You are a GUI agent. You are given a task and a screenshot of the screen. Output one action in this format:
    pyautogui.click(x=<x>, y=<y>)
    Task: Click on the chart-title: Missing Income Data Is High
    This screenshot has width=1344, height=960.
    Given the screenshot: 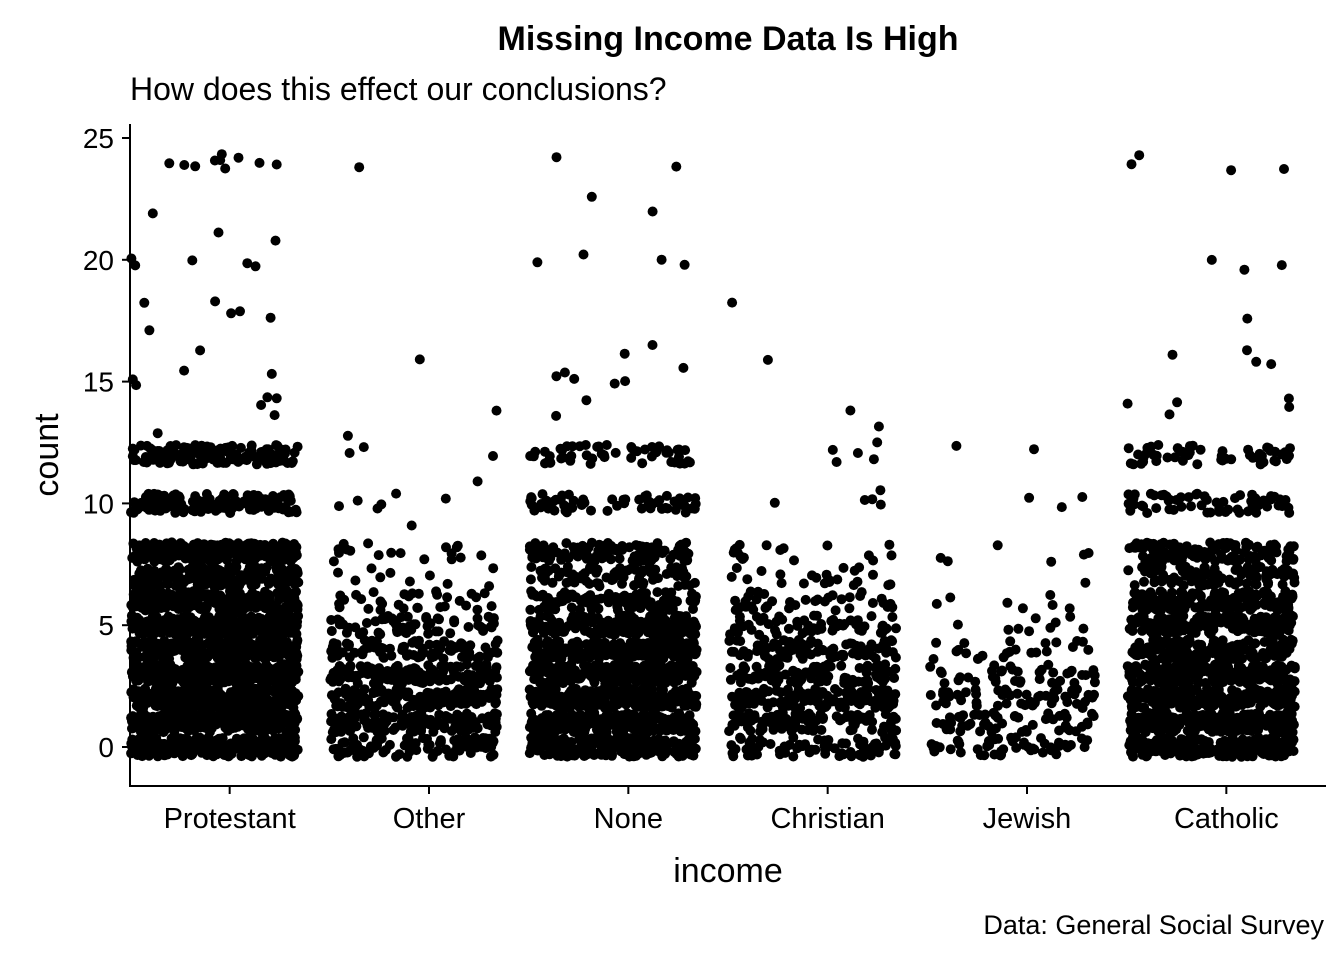 What is the action you would take?
    pyautogui.click(x=728, y=39)
    